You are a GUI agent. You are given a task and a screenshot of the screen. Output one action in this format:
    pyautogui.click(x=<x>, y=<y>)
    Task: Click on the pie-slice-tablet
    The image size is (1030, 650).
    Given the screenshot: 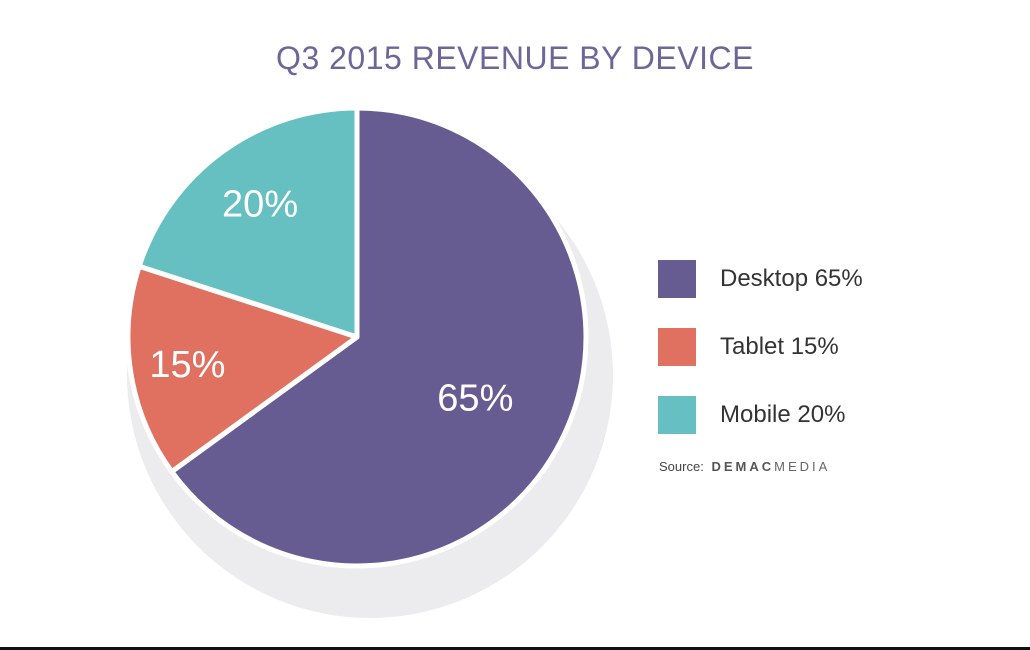 What is the action you would take?
    pyautogui.click(x=242, y=369)
    